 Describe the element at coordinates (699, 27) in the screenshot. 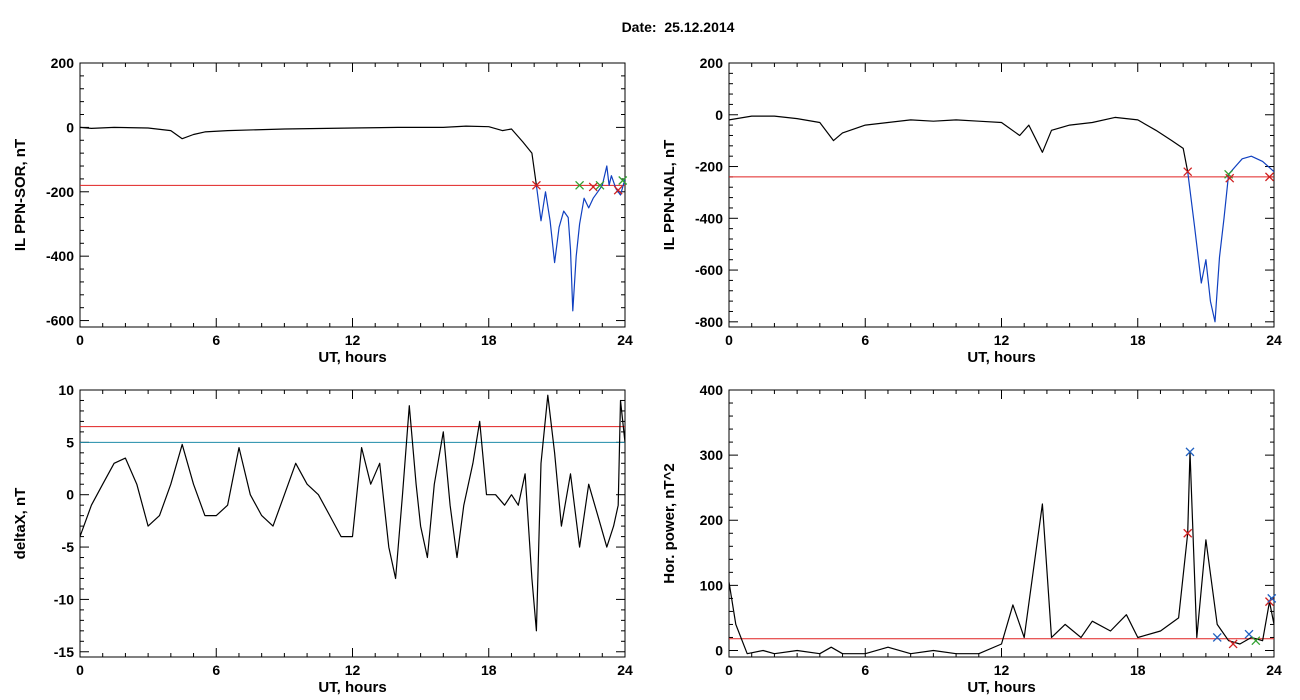

I see `date-value: 25.12.2014` at that location.